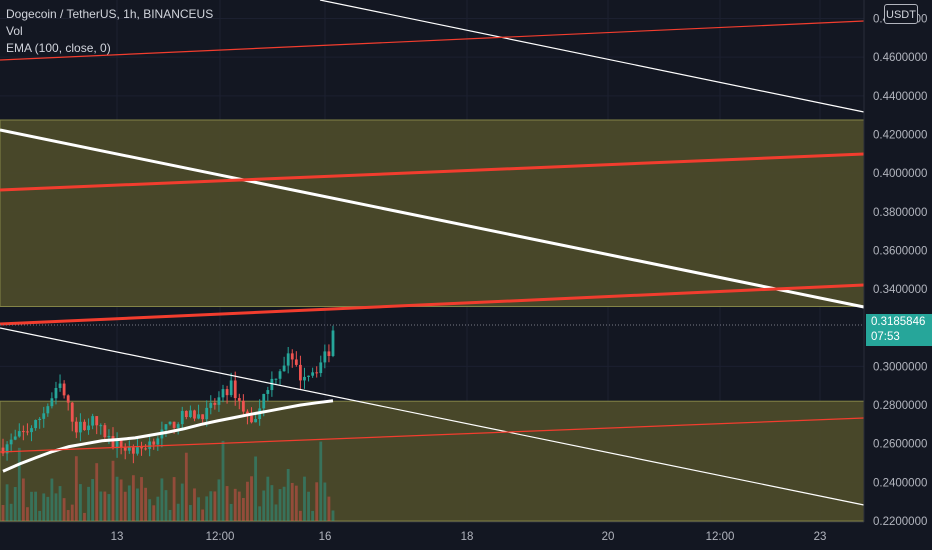  What do you see at coordinates (898, 261) in the screenshot?
I see `price-axis-bg` at bounding box center [898, 261].